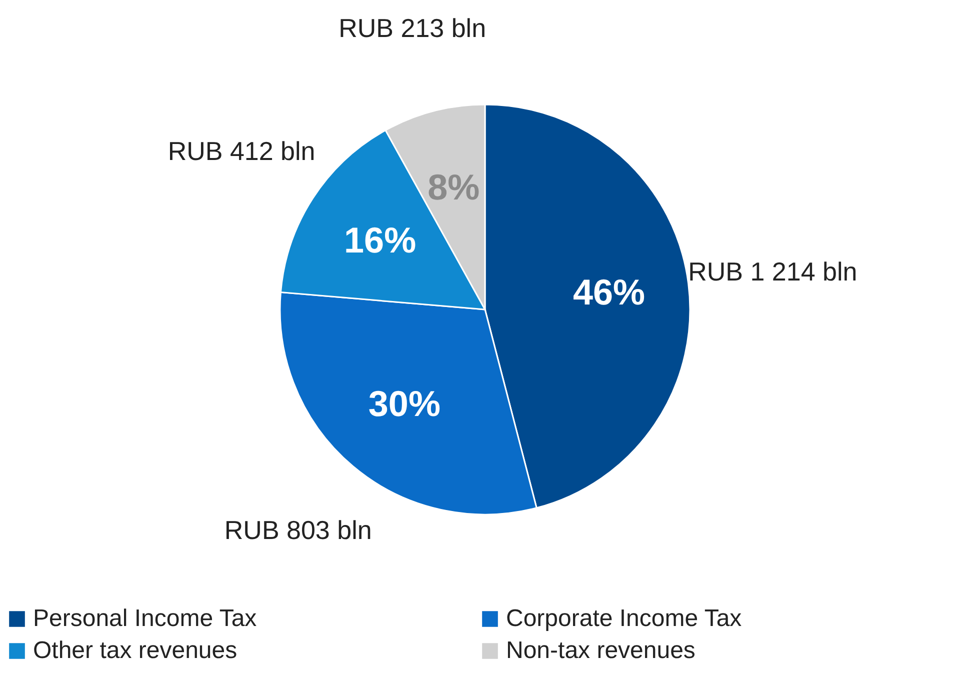 This screenshot has height=673, width=970. What do you see at coordinates (404, 403) in the screenshot?
I see `text: 30%` at bounding box center [404, 403].